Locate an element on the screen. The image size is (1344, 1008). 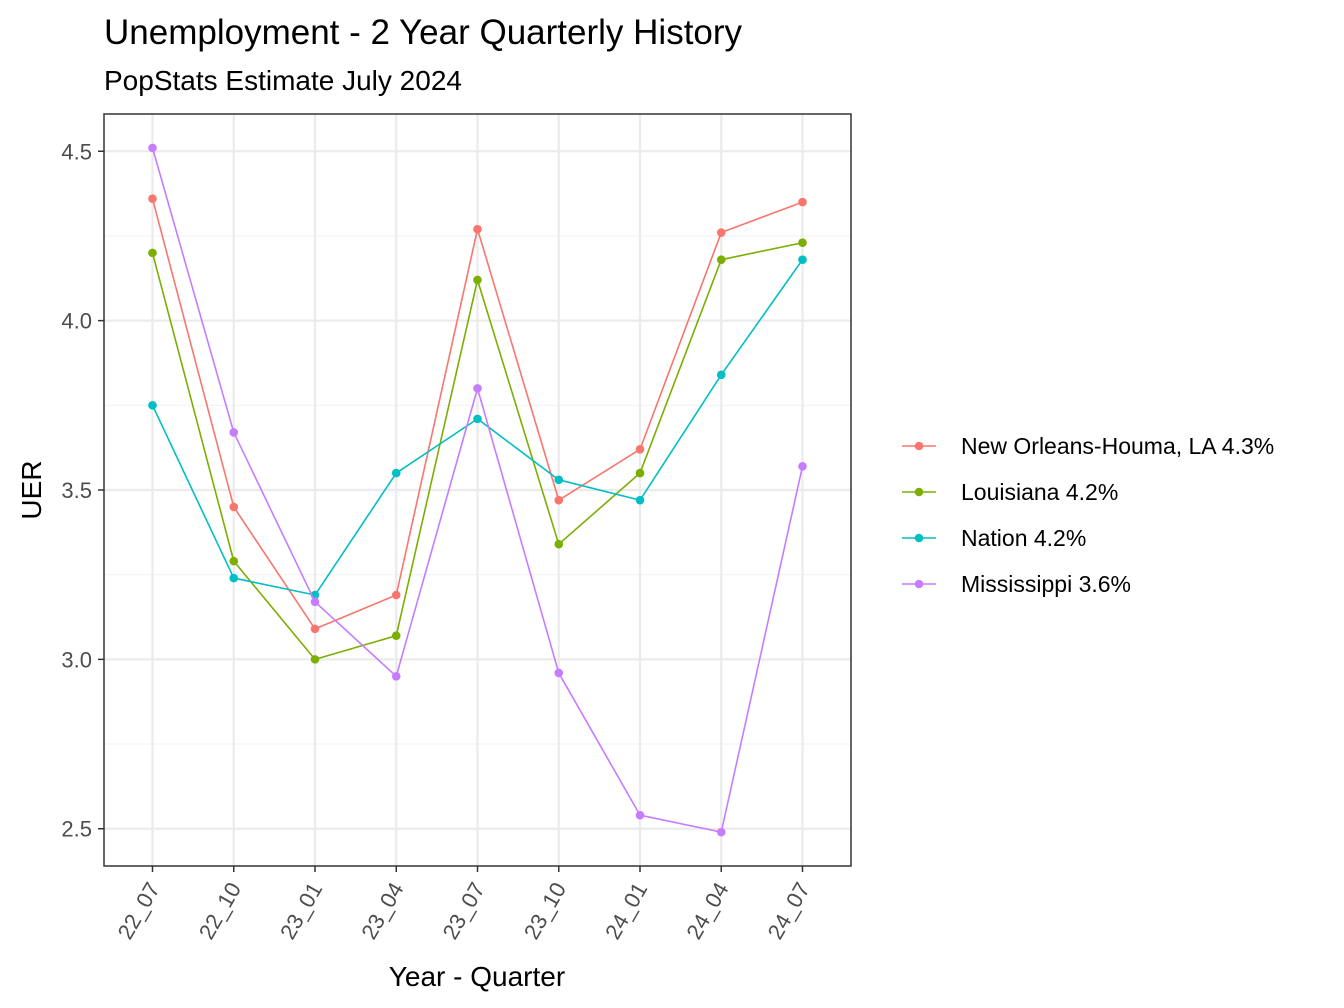
y-tick-label: 4.0 is located at coordinates (76, 321).